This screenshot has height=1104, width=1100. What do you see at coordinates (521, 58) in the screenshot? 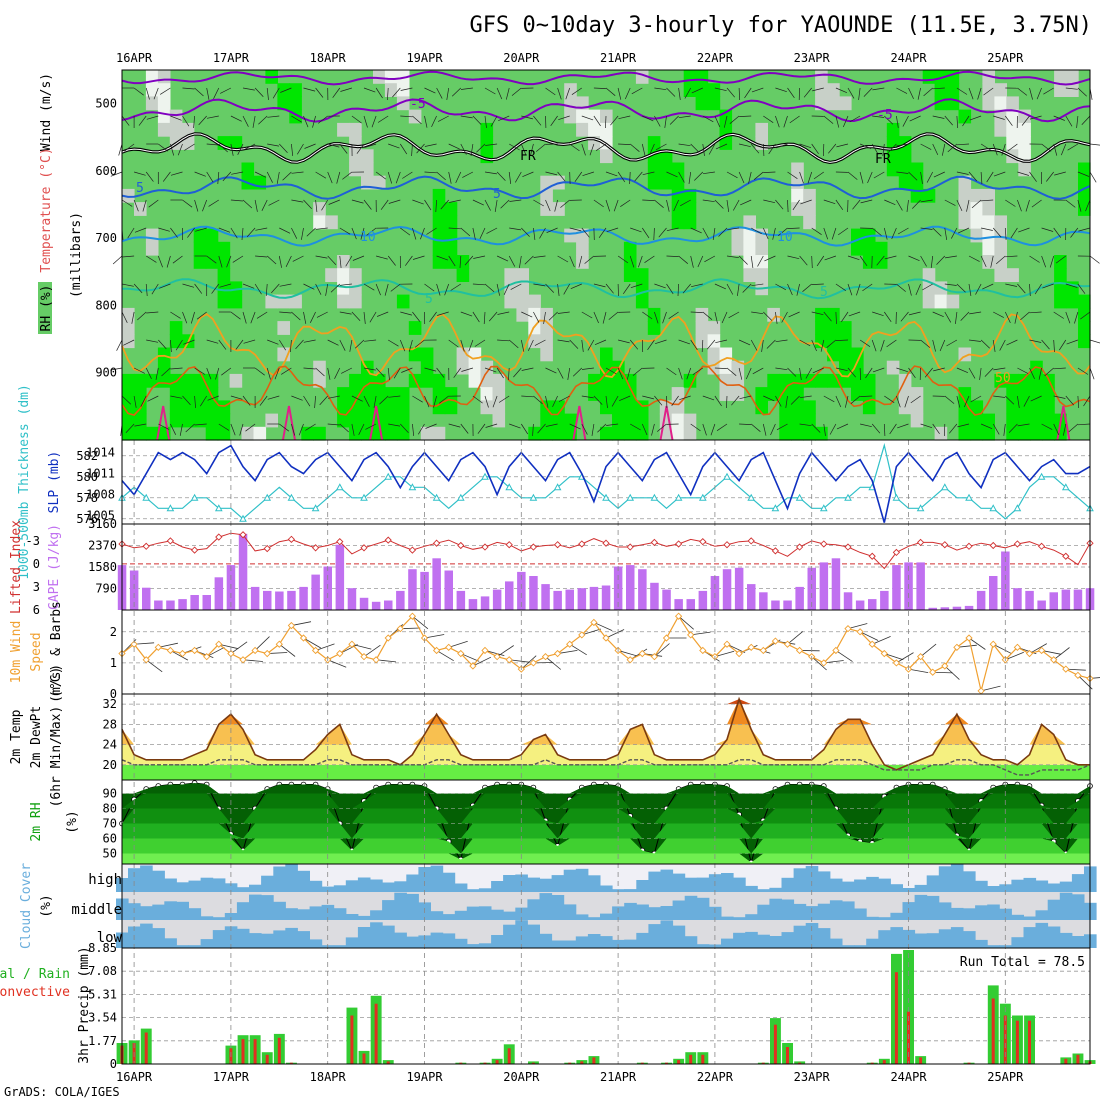
I see `date-label-top: 20APR` at bounding box center [521, 58].